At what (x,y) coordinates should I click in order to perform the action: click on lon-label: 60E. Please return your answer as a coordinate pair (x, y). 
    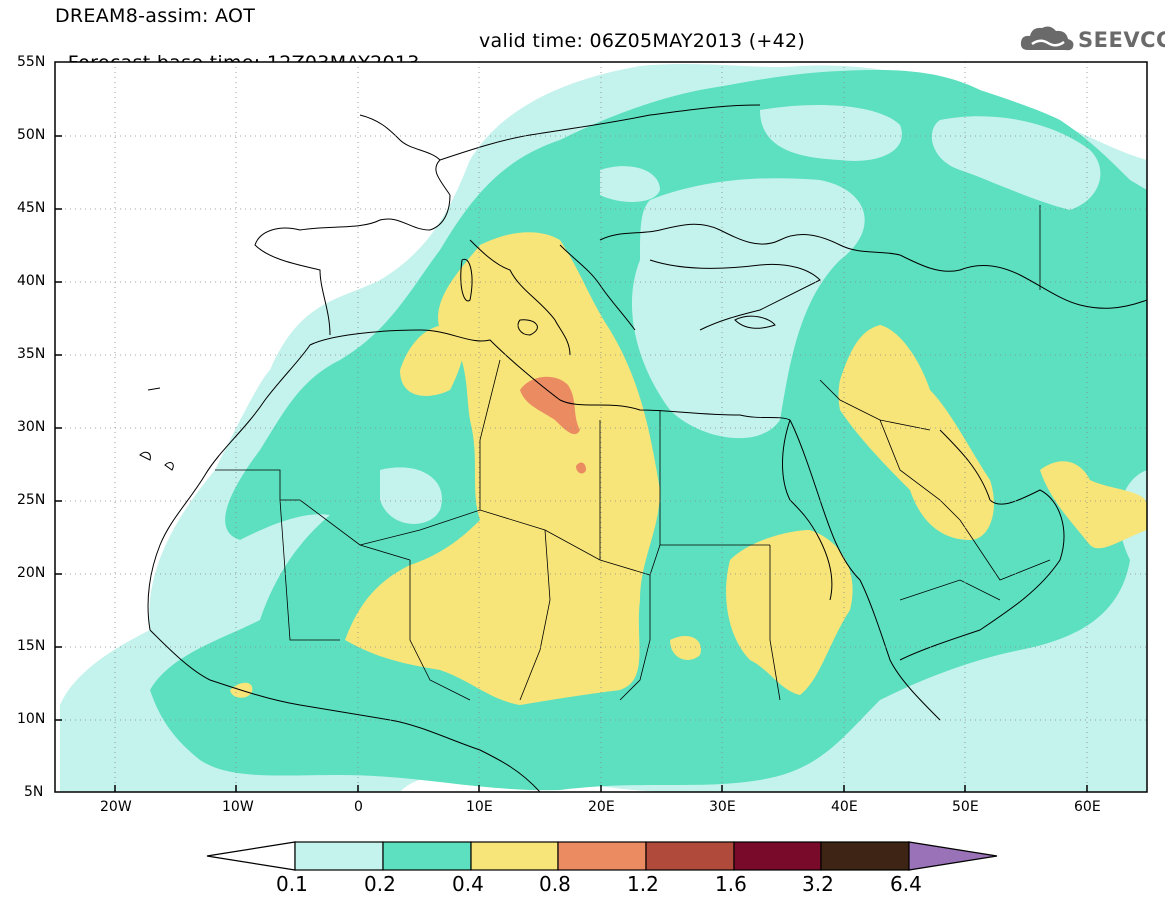
    Looking at the image, I should click on (1087, 807).